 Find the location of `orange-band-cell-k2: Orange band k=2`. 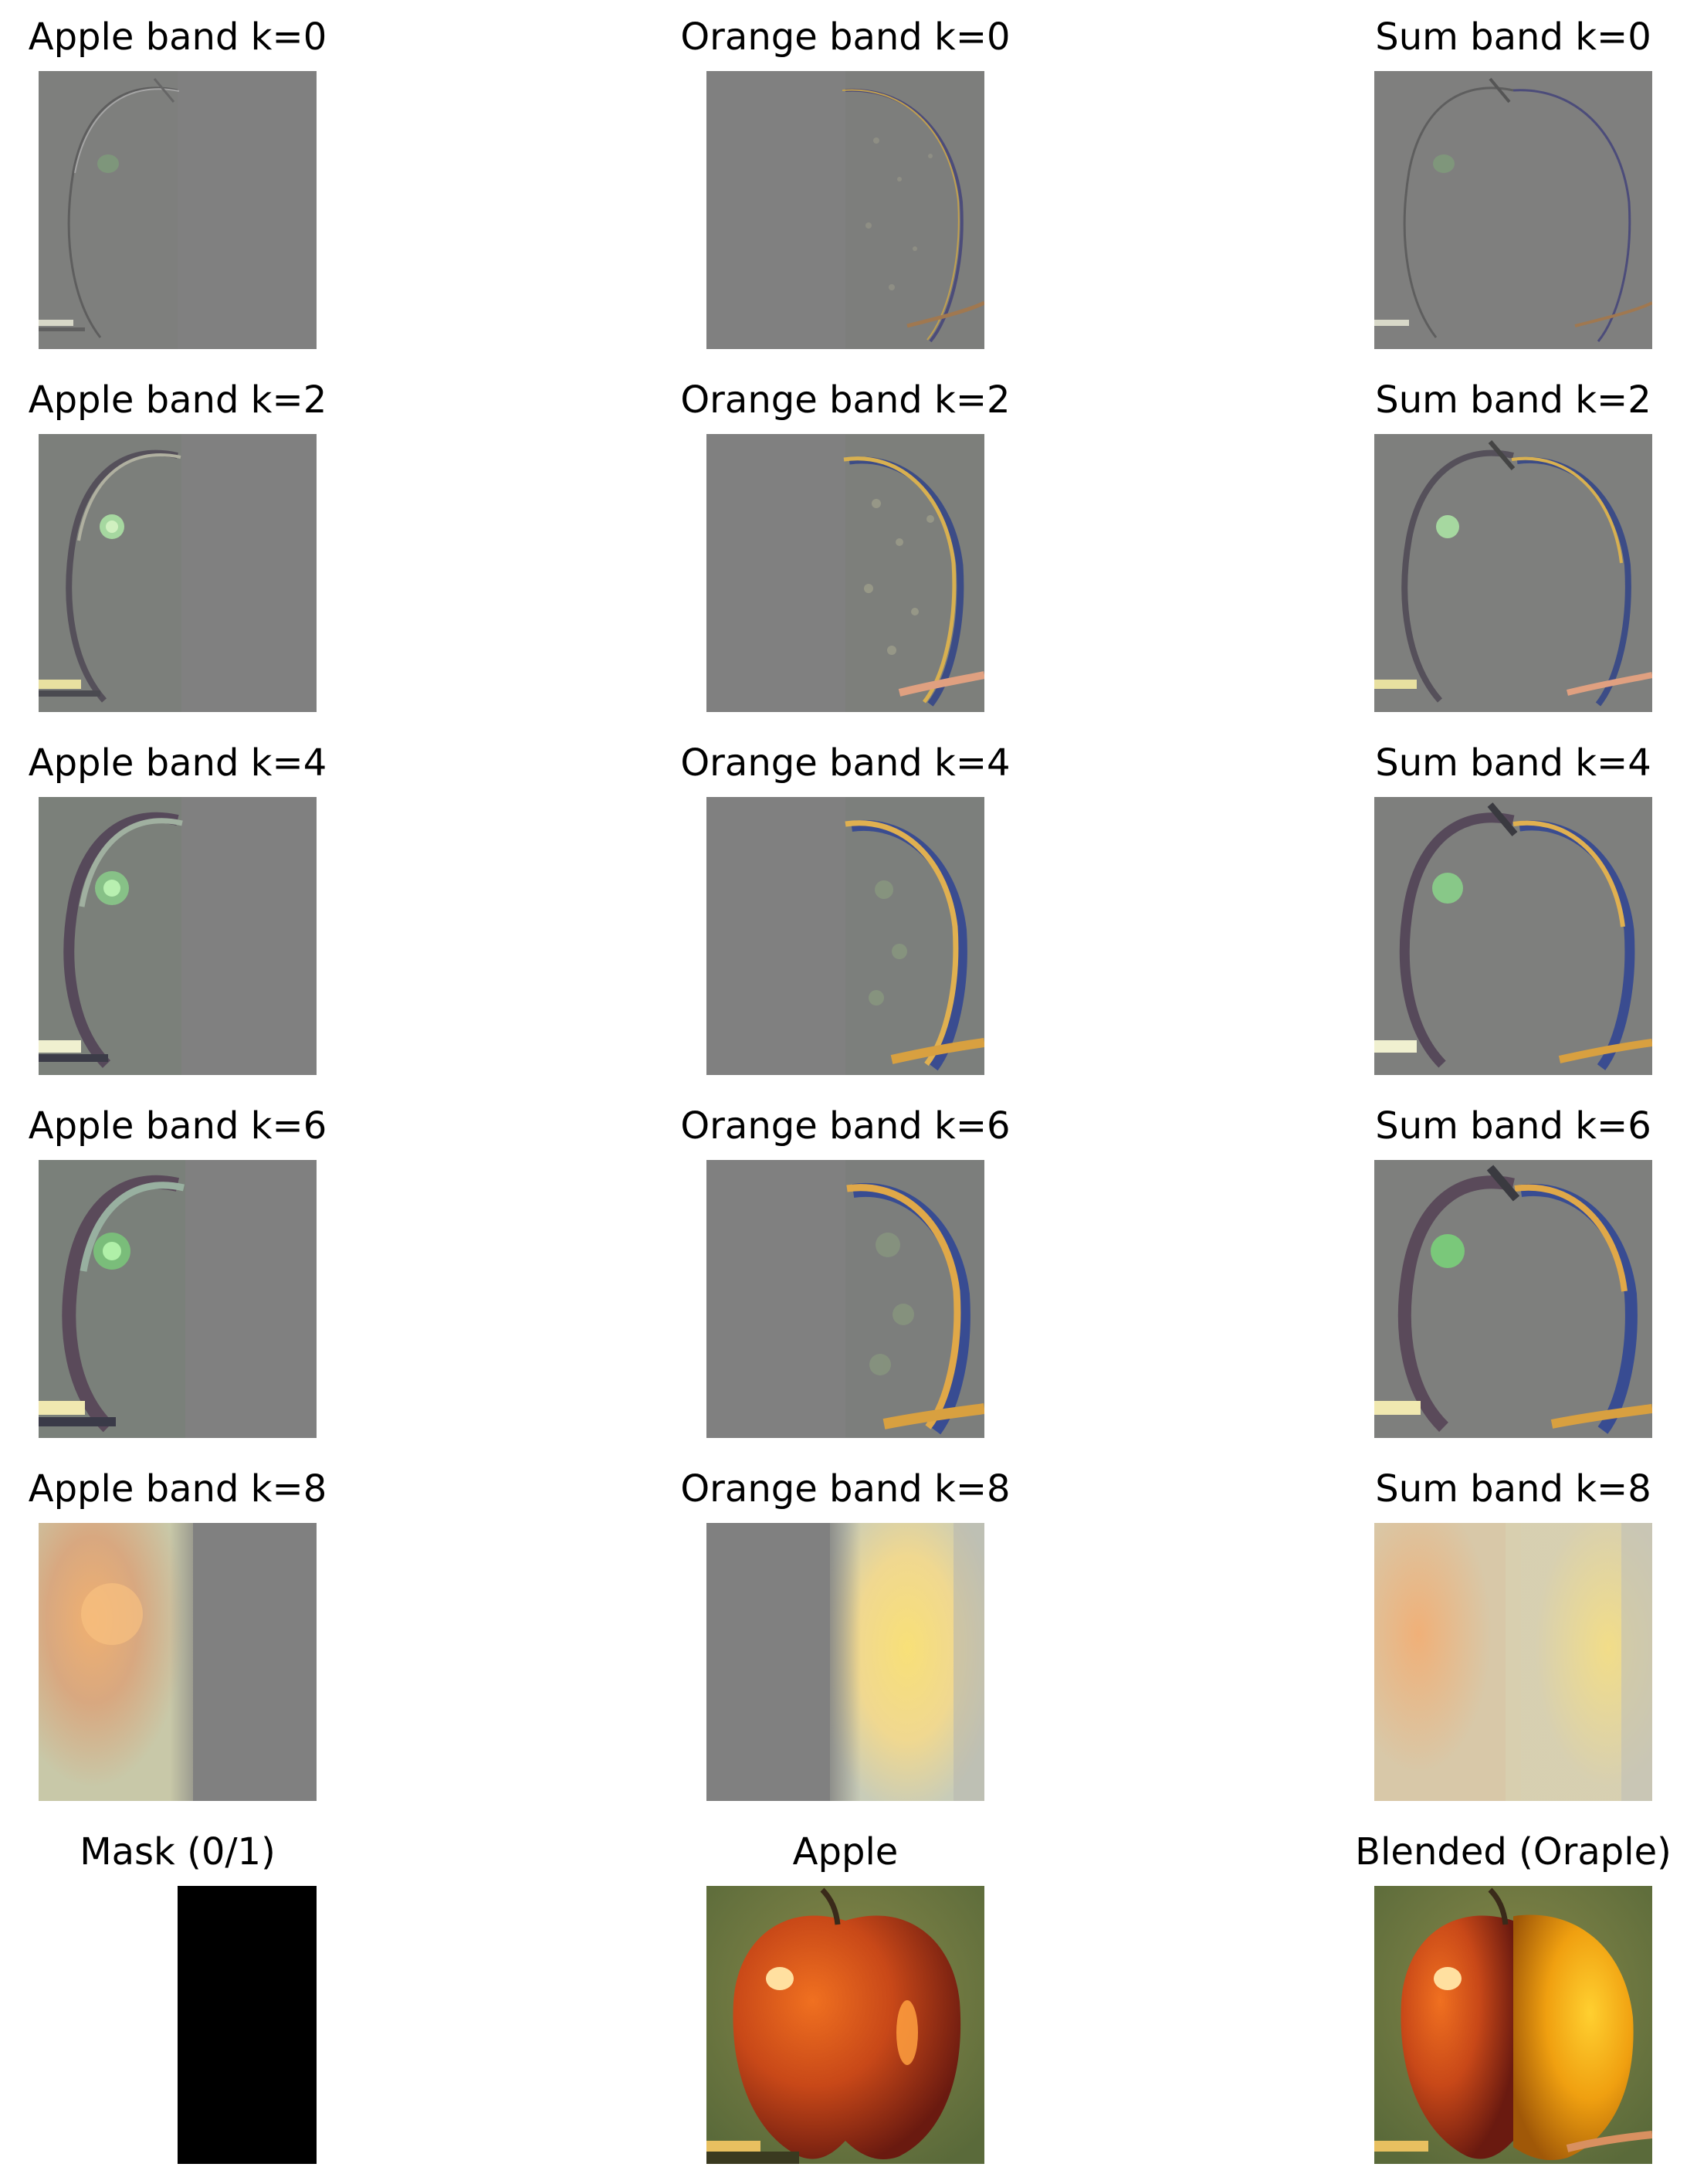

orange-band-cell-k2: Orange band k=2 is located at coordinates (846, 537).